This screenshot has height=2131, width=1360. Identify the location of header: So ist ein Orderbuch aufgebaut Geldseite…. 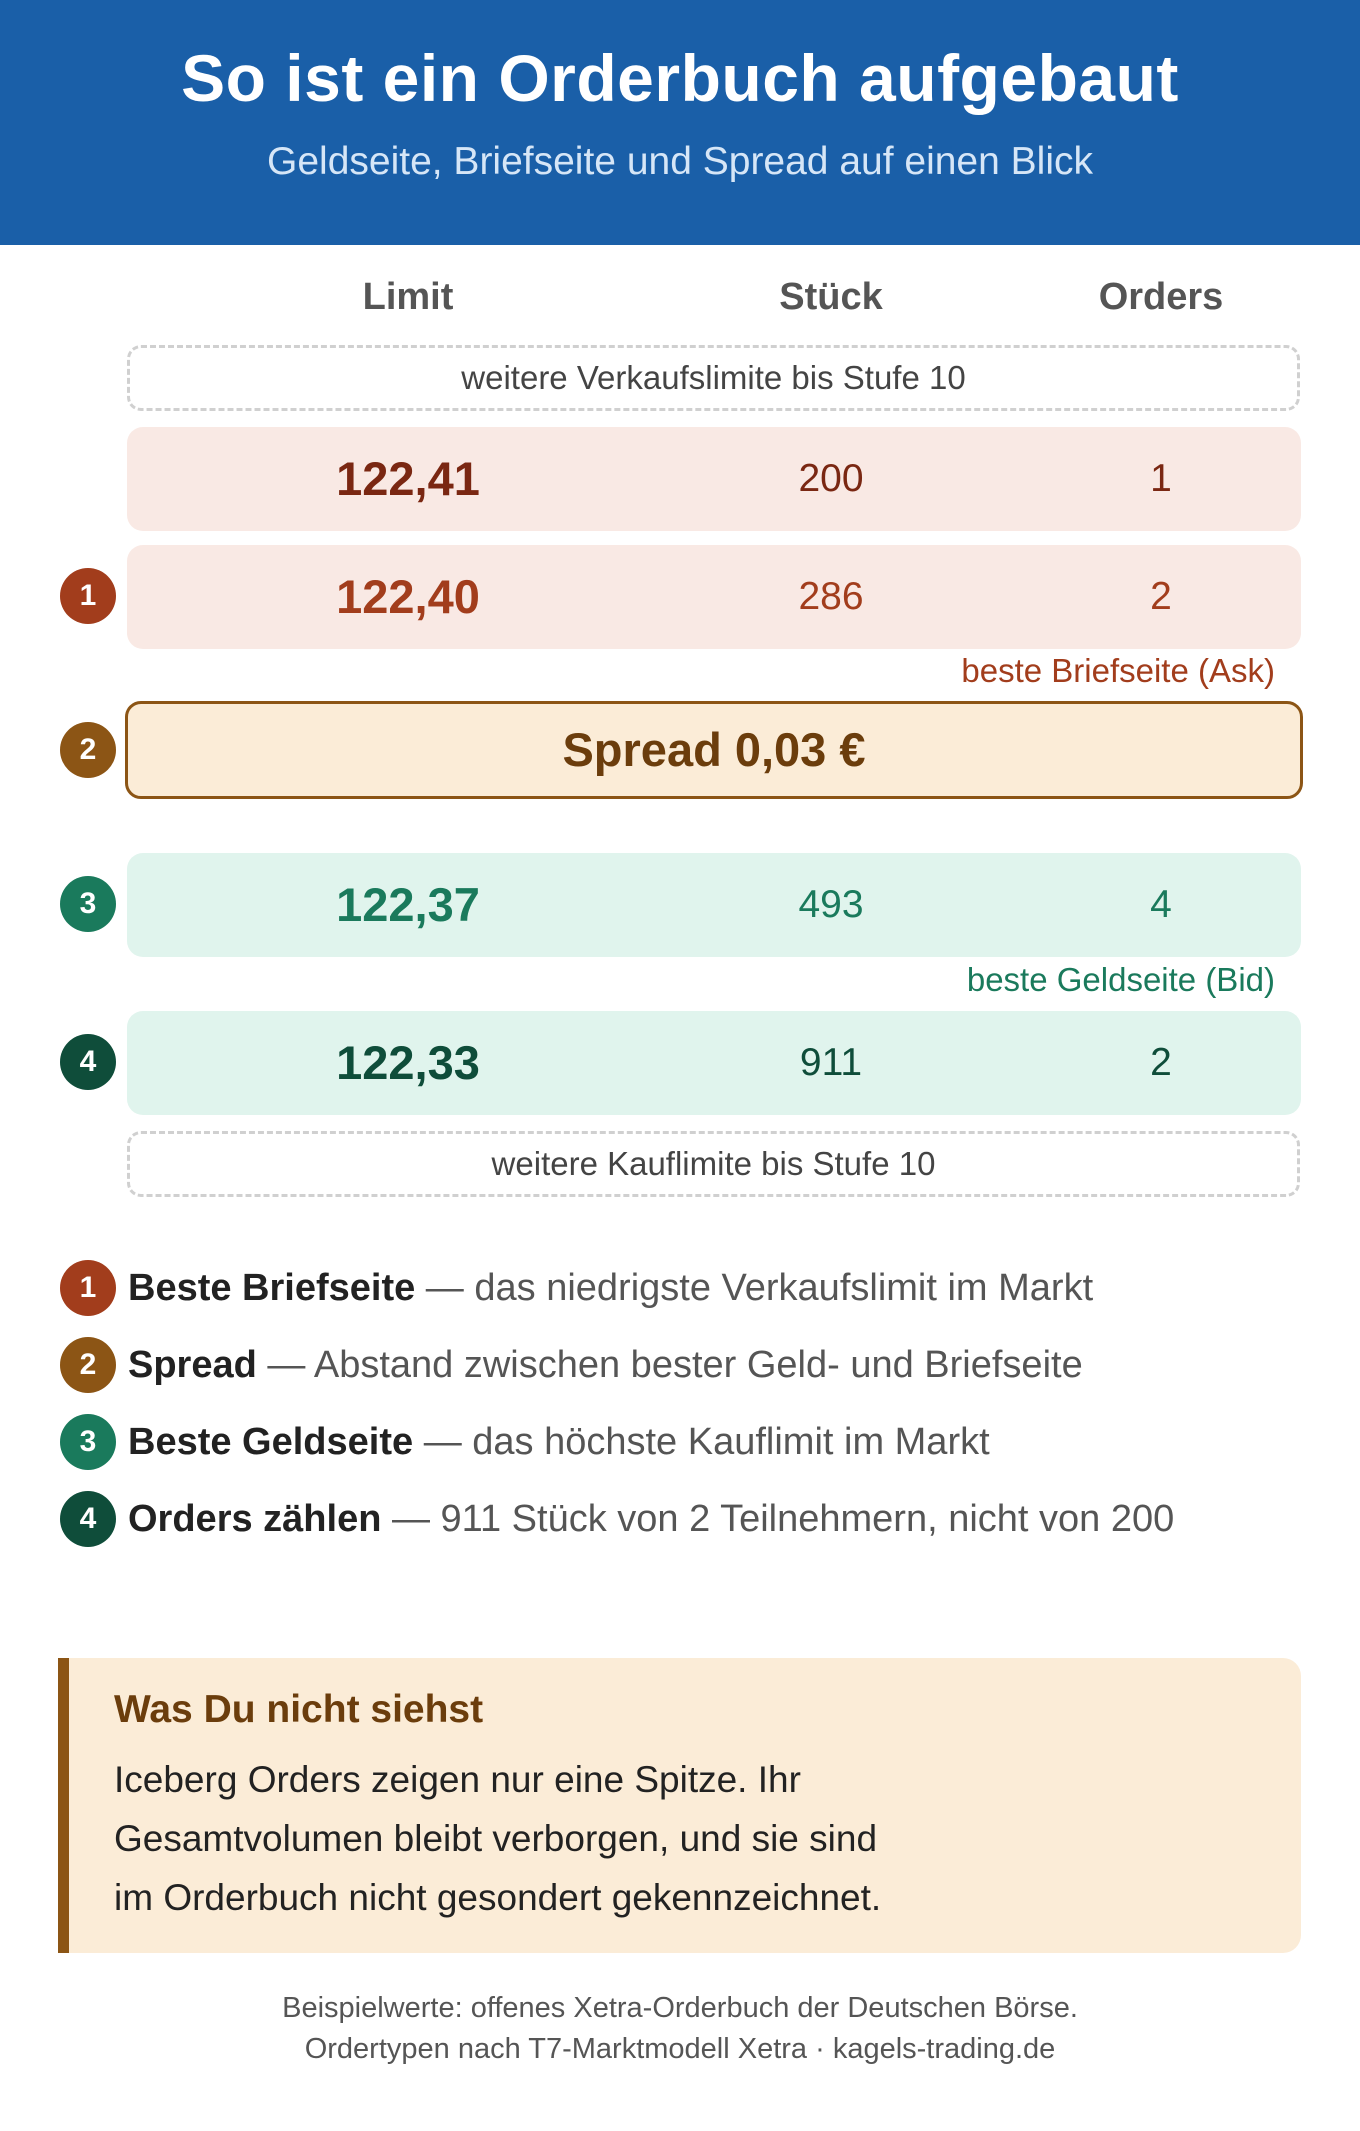
(680, 122).